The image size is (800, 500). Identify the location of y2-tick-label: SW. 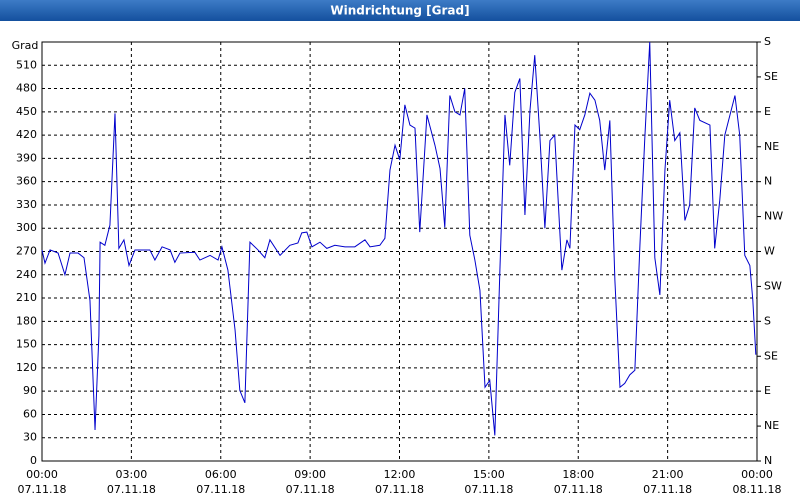
(773, 285).